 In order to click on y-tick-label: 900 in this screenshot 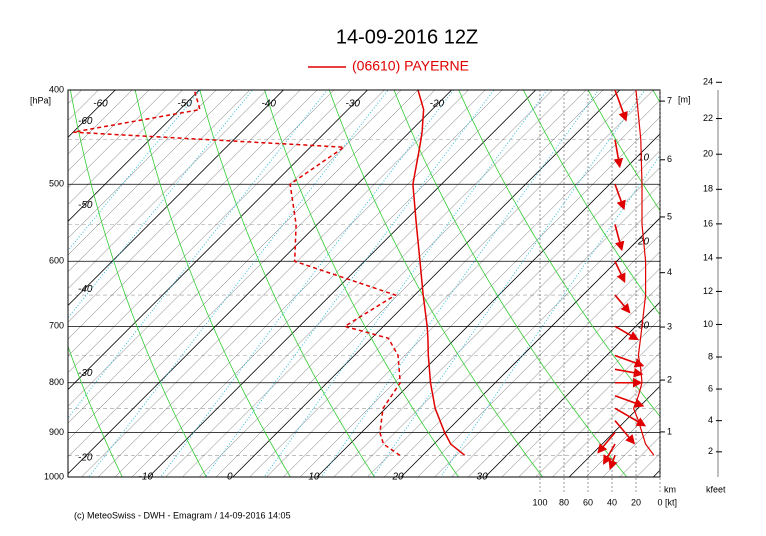, I will do `click(56, 432)`.